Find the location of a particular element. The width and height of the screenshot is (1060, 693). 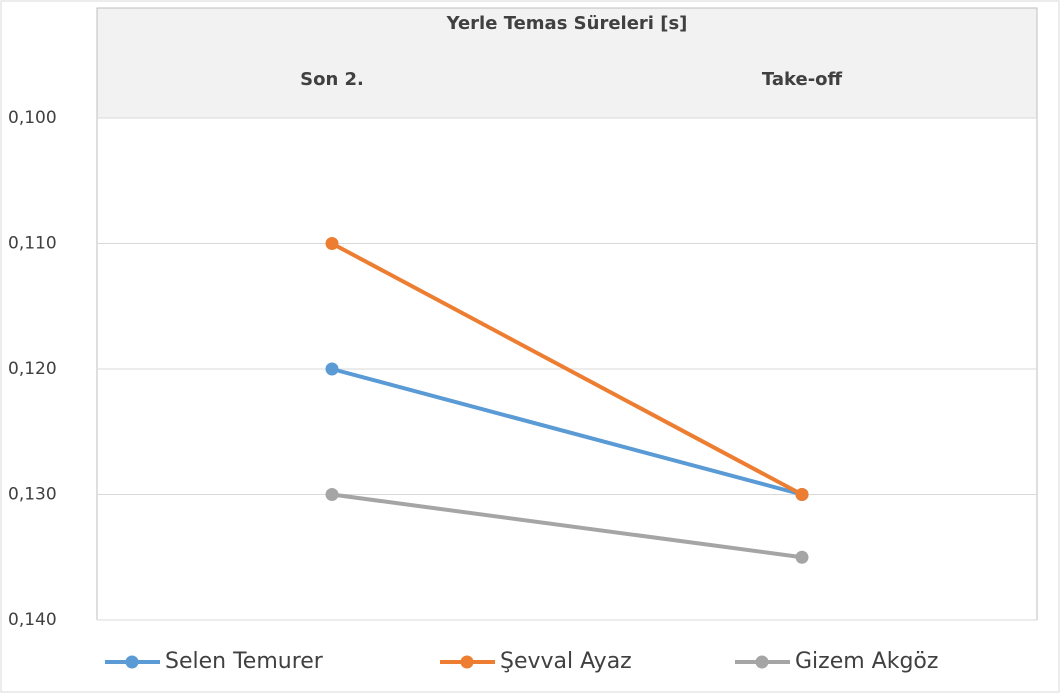

y-tick-label: 0,120 is located at coordinates (32, 369).